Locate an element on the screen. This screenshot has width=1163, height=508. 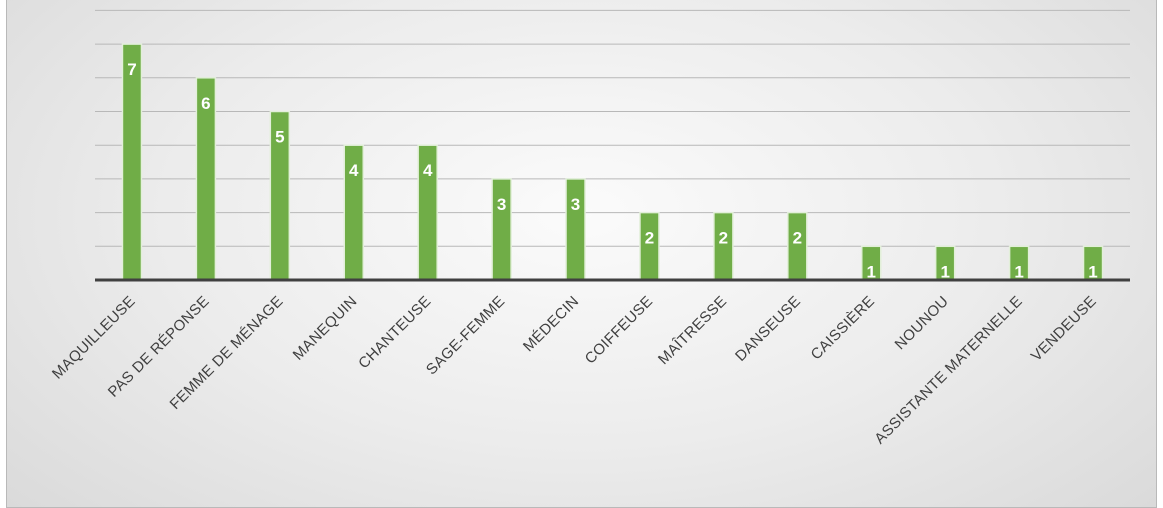
data-label: 6 is located at coordinates (205, 103).